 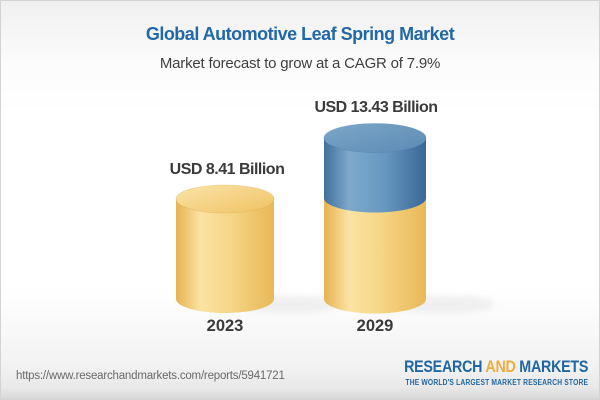 I want to click on category-label-2023: 2023, so click(x=225, y=326).